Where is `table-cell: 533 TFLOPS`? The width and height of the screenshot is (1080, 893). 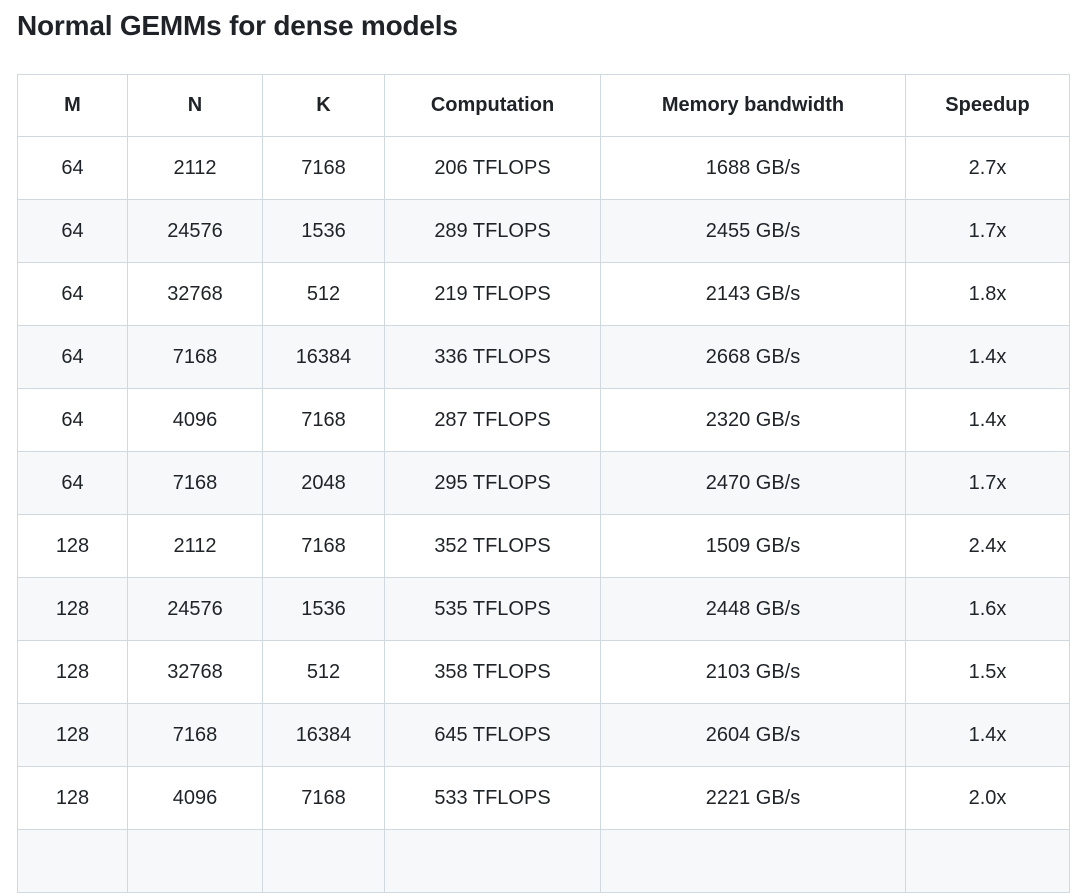
table-cell: 533 TFLOPS is located at coordinates (492, 798).